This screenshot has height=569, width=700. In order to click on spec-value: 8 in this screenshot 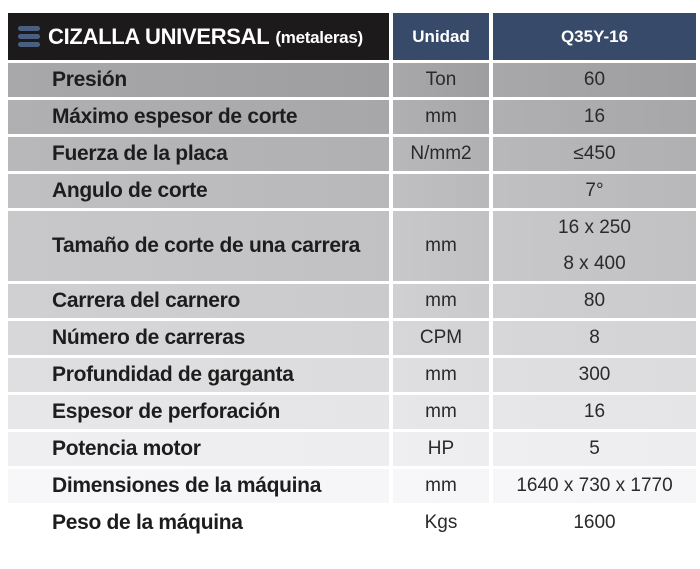, I will do `click(594, 338)`.